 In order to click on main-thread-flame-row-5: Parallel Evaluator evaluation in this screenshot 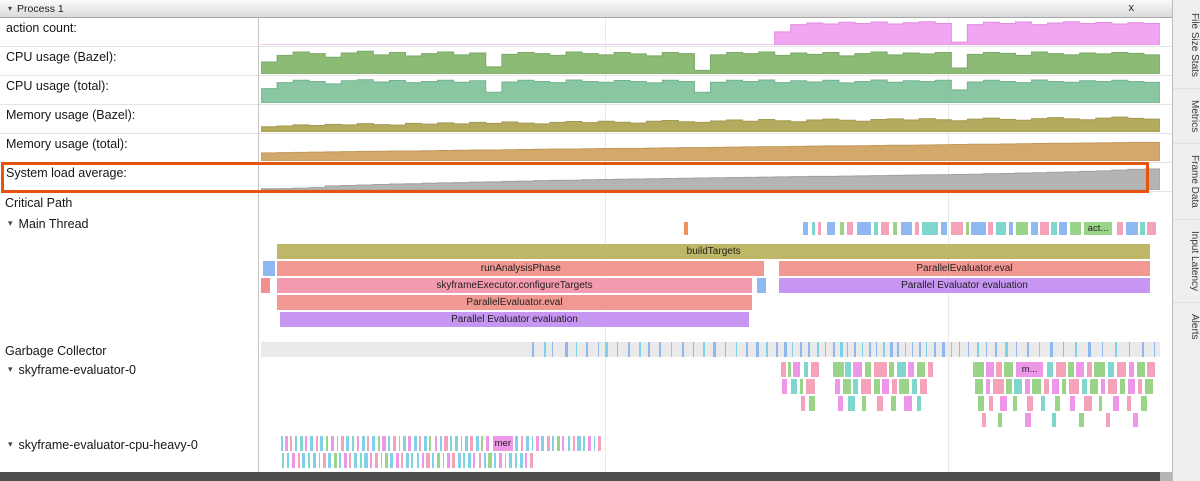, I will do `click(710, 319)`.